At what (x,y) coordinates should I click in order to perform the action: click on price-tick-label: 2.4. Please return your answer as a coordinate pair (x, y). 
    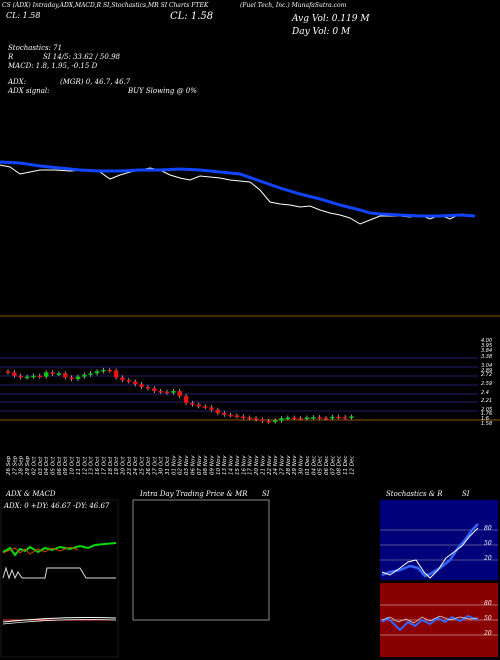
    Looking at the image, I should click on (485, 393).